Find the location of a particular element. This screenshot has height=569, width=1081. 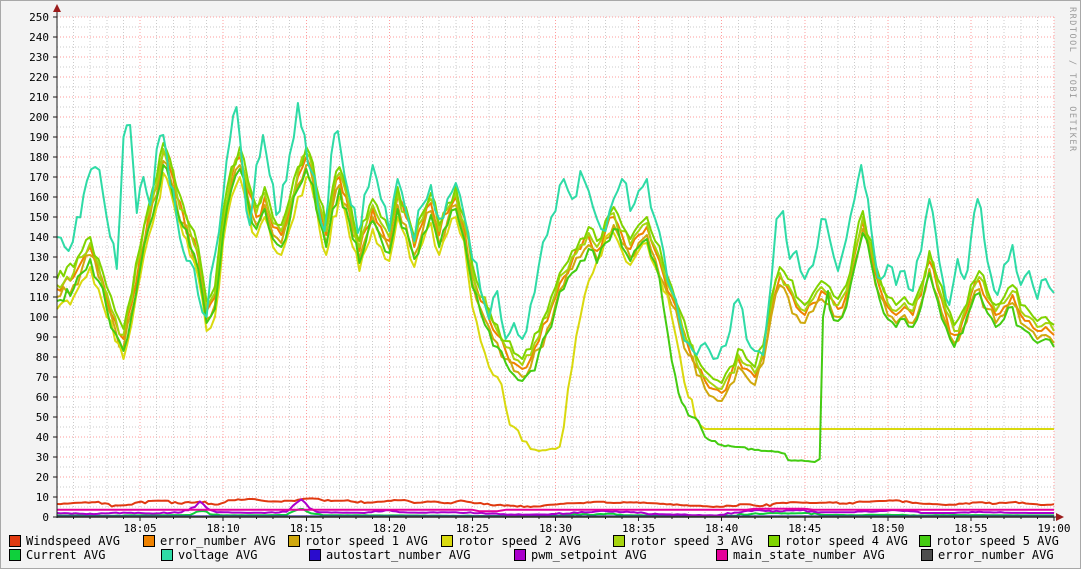

y-axis-label: 150 is located at coordinates (39, 217).